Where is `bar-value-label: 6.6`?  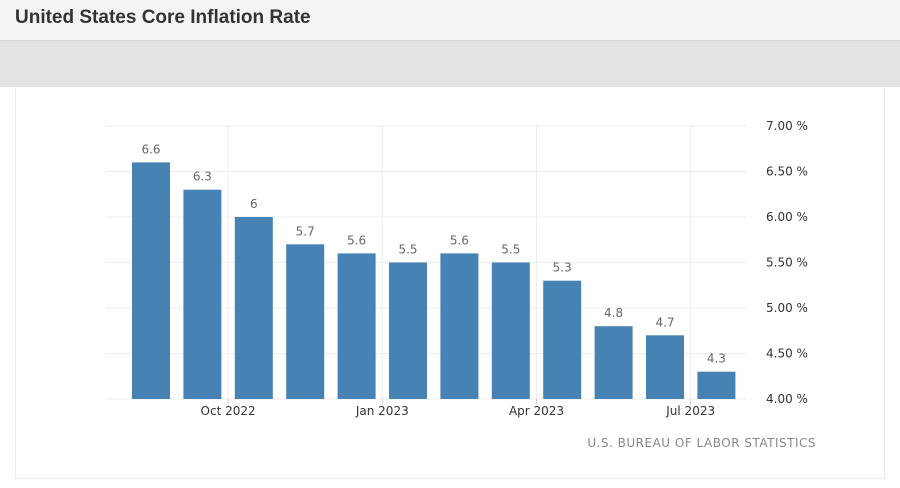 bar-value-label: 6.6 is located at coordinates (150, 149).